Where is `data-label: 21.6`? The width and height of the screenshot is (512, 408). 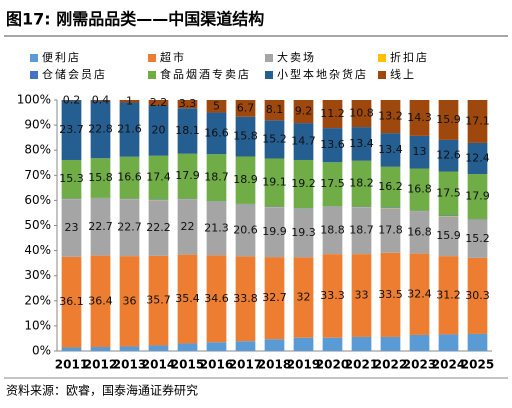 data-label: 21.6 is located at coordinates (129, 129).